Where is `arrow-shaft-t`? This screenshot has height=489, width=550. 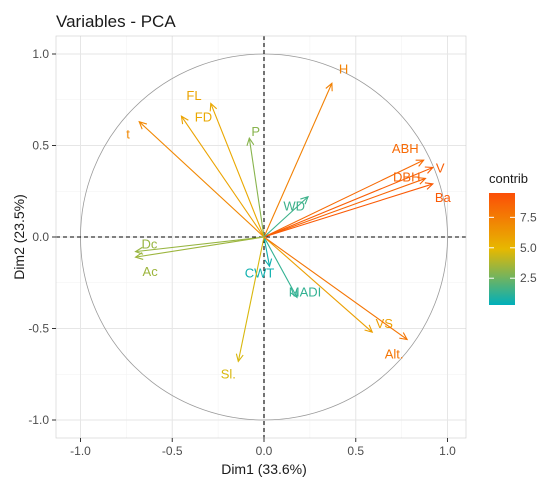 arrow-shaft-t is located at coordinates (201, 179).